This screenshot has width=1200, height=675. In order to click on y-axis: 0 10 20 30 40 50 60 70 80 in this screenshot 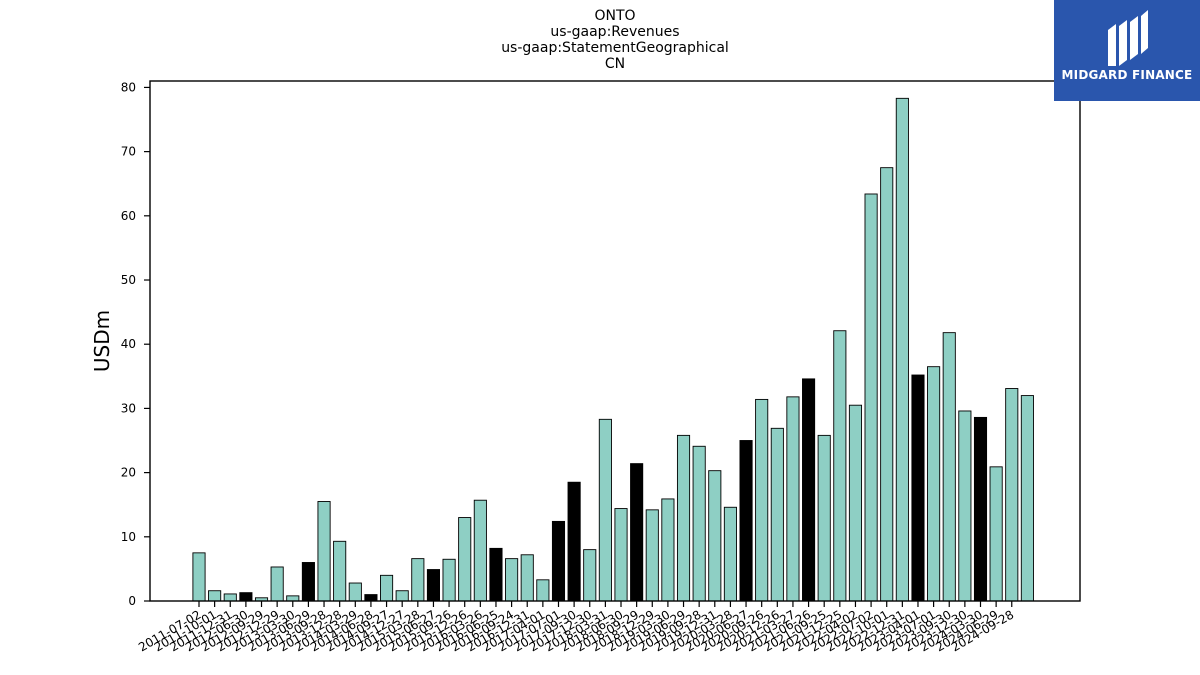, I will do `click(135, 344)`.